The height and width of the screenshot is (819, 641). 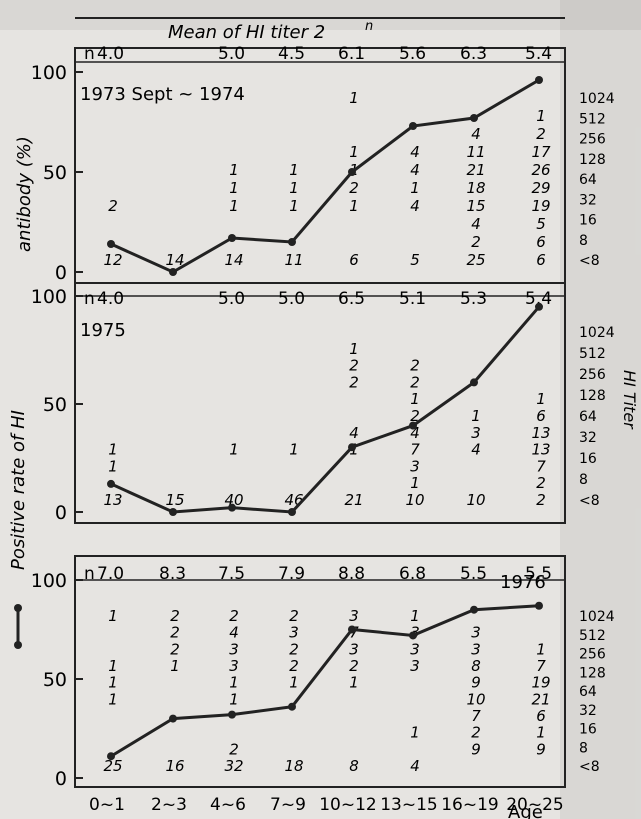 I want to click on mean-hi-titer-value: 8.3, so click(x=172, y=574).